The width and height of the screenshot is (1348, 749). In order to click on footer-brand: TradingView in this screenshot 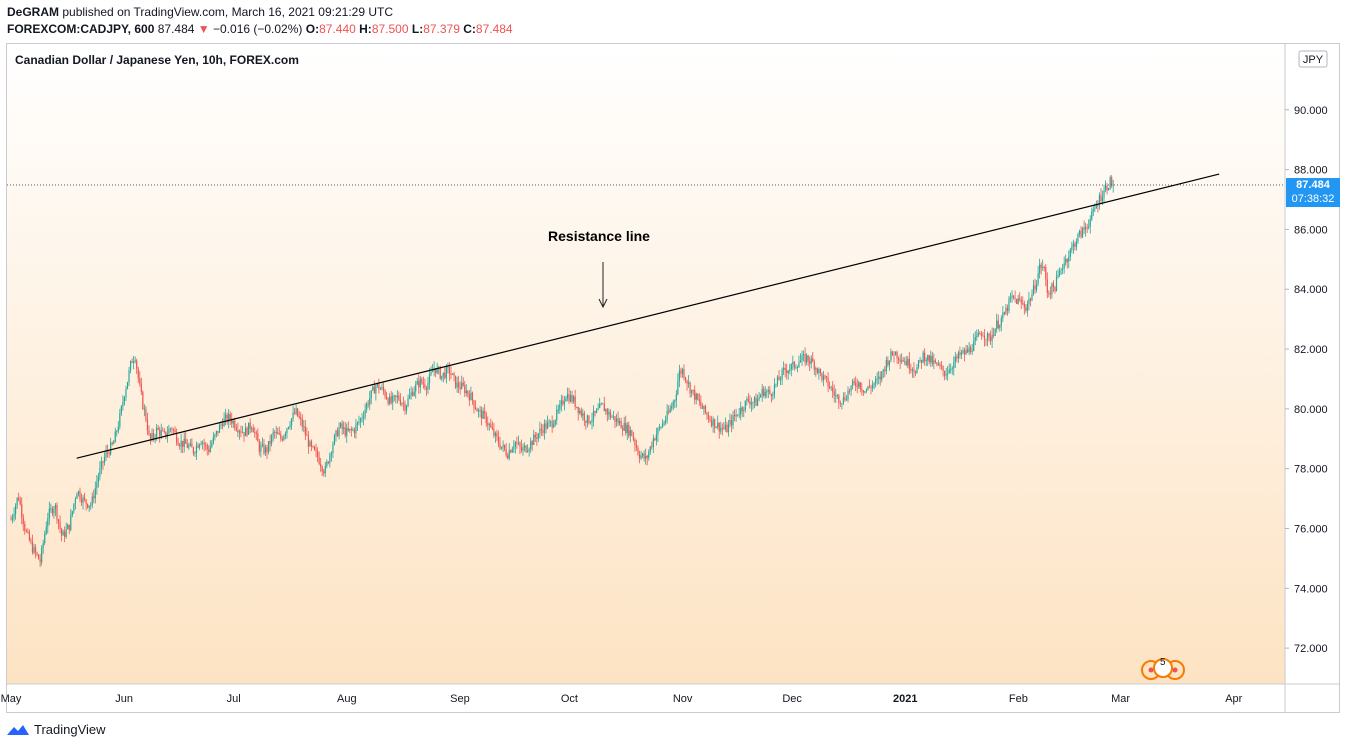, I will do `click(56, 729)`.